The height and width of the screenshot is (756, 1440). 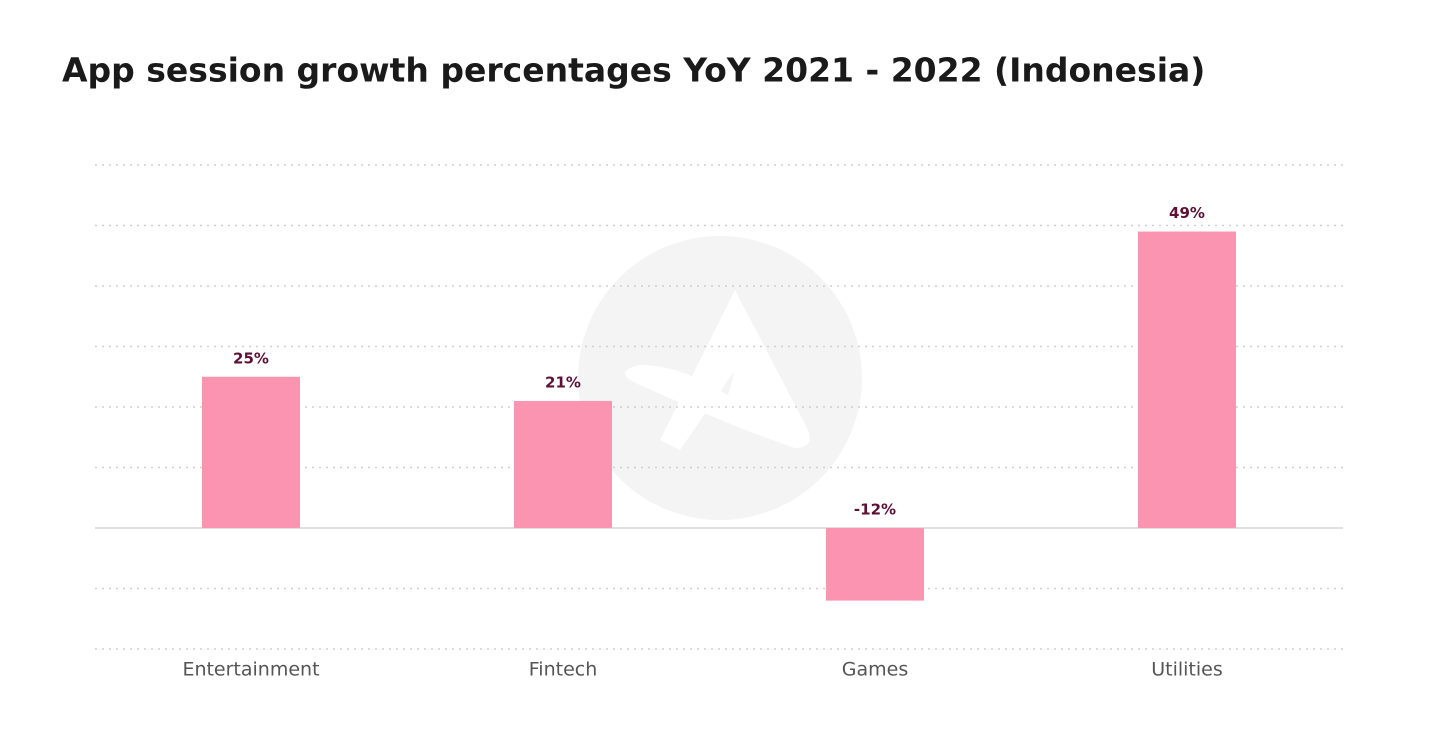 I want to click on value-label: 25%, so click(x=251, y=358).